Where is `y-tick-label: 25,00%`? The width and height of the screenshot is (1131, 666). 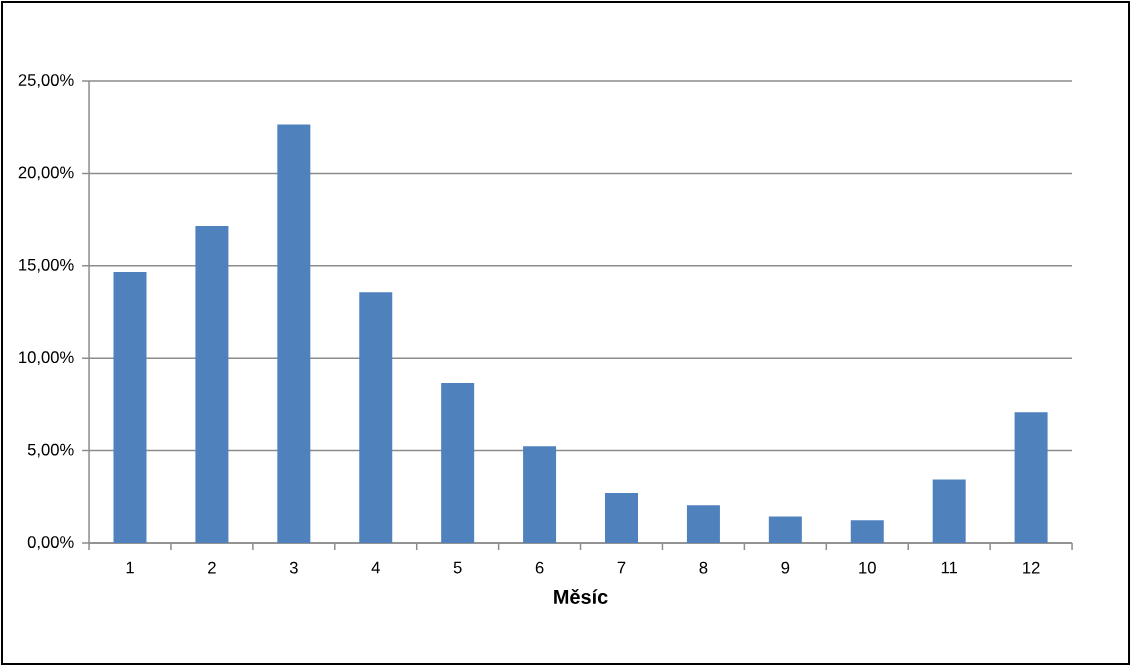
y-tick-label: 25,00% is located at coordinates (46, 81).